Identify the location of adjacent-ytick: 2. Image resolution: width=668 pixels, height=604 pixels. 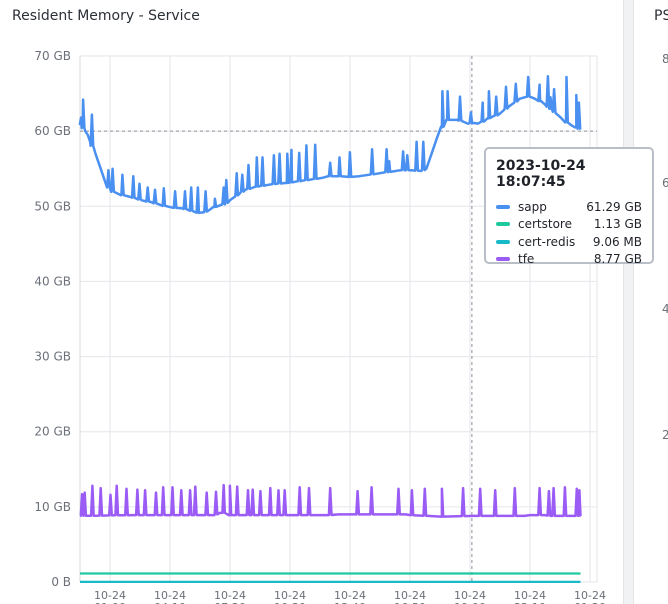
(665, 435).